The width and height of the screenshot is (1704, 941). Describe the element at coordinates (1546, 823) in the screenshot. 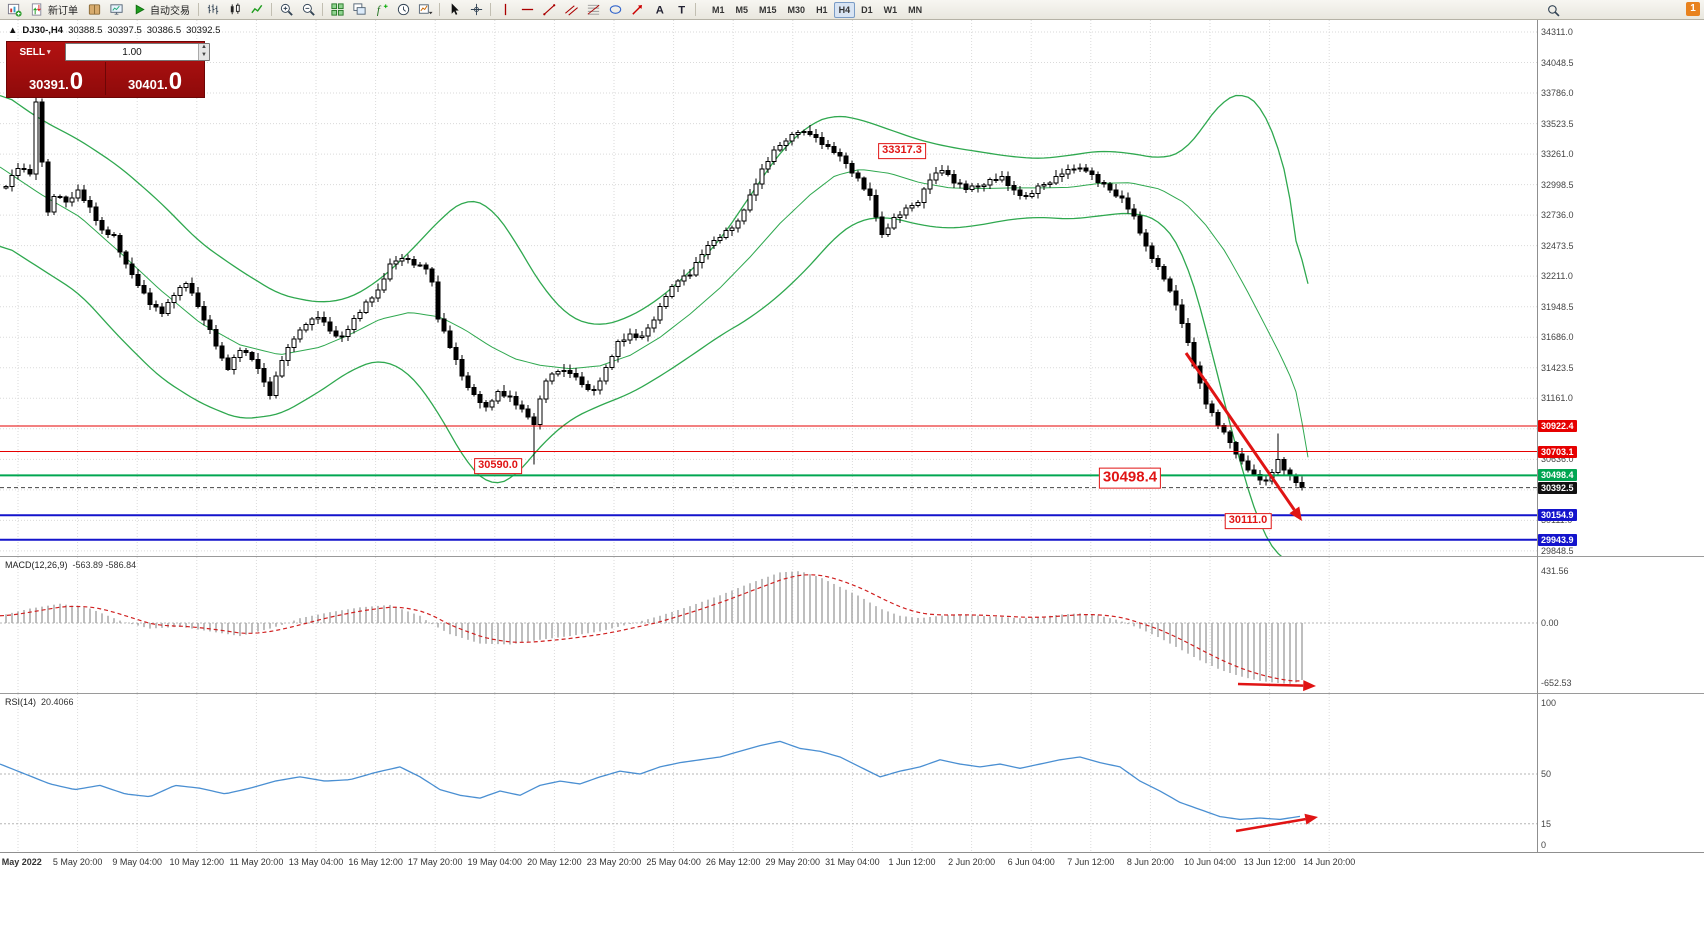

I see `price-tick: 15` at that location.